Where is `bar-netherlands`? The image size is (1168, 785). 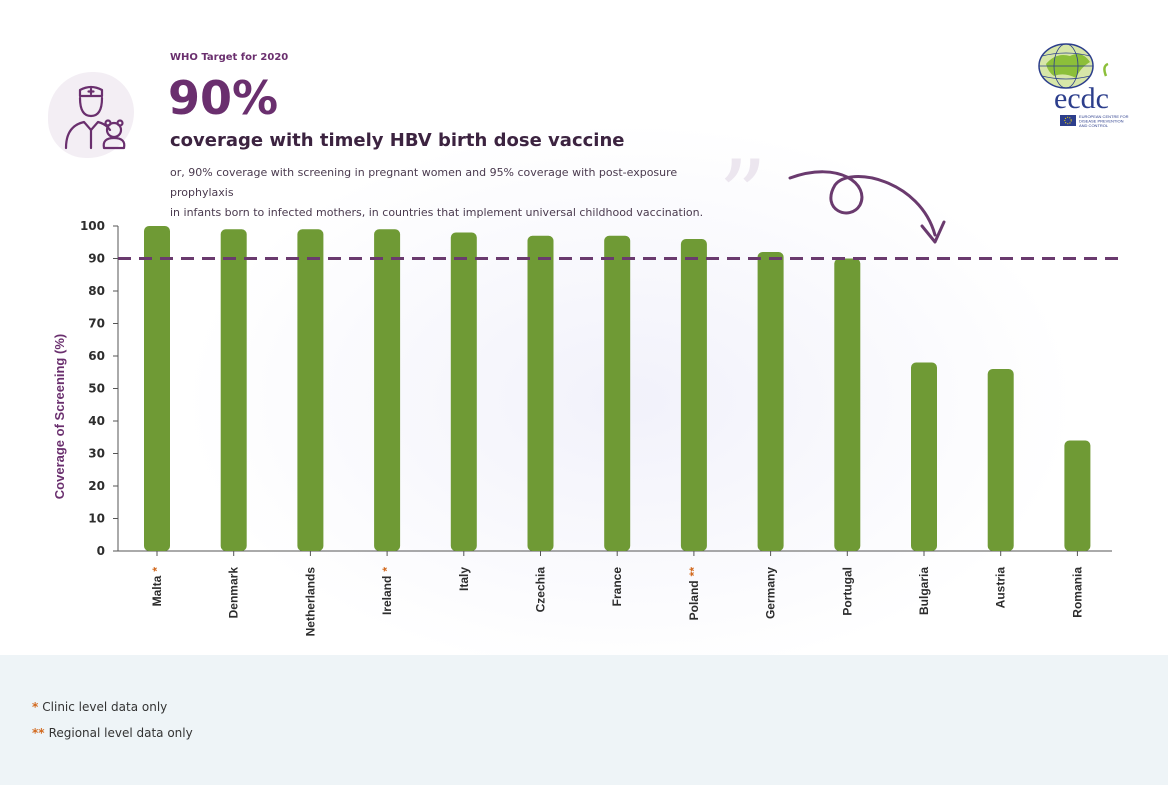
bar-netherlands is located at coordinates (310, 390).